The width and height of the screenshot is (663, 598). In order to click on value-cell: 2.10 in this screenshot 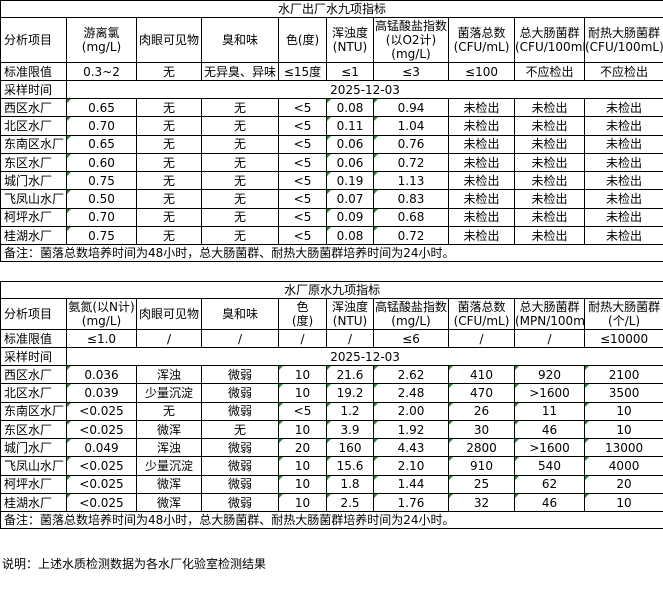, I will do `click(411, 466)`.